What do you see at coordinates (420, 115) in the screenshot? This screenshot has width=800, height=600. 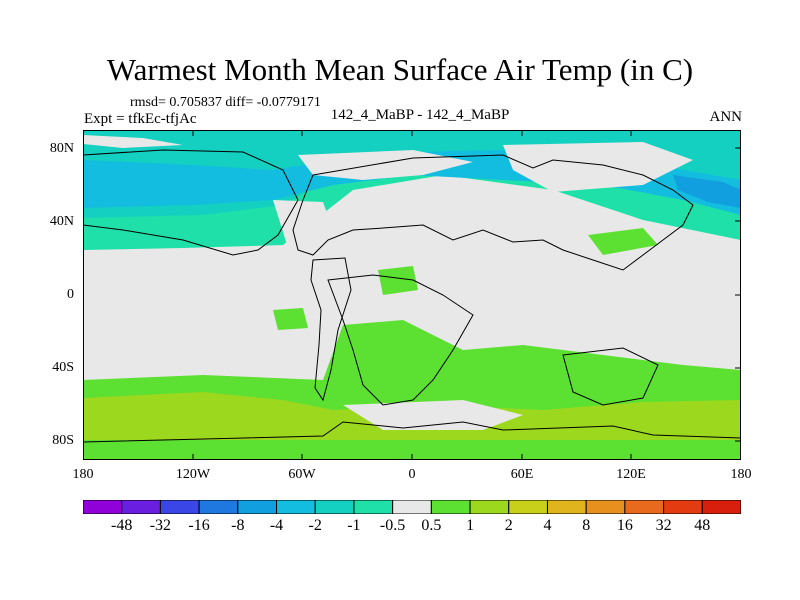 I see `case-comparison-label: 142_4_MaBP - 142_4_MaBP` at bounding box center [420, 115].